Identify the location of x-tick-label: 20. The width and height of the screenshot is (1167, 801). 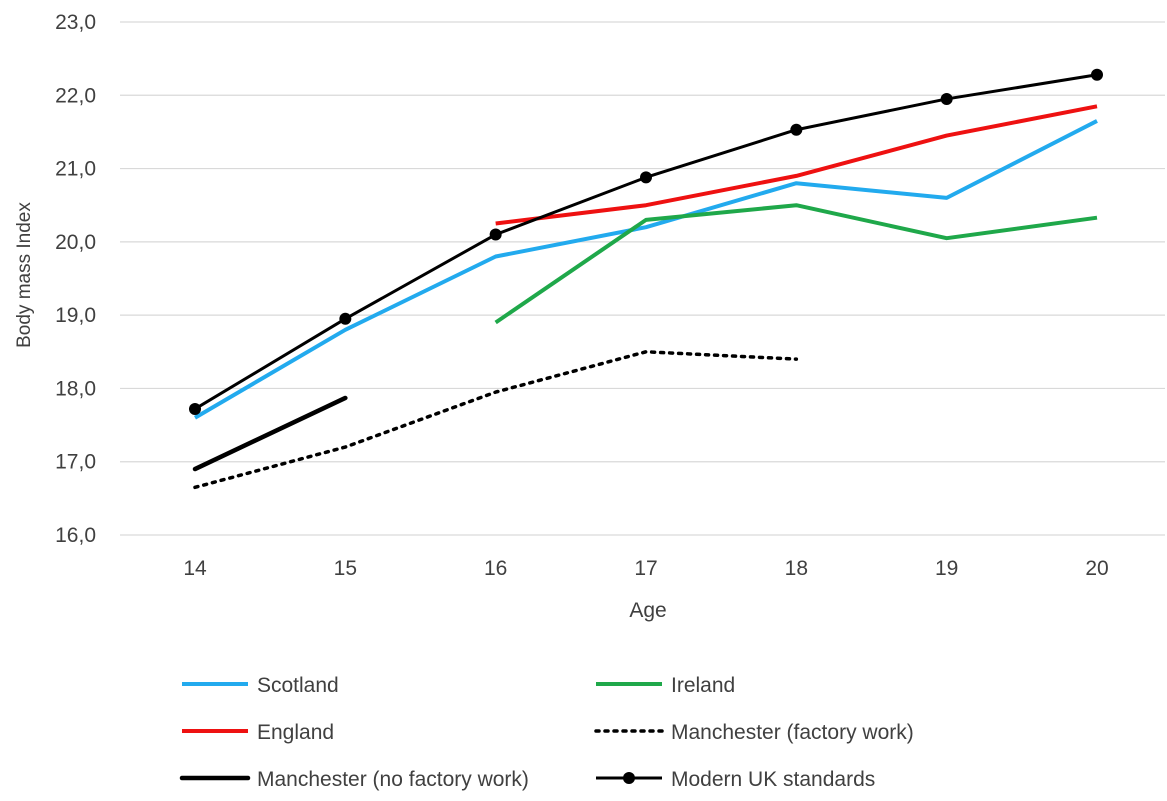
(1096, 568).